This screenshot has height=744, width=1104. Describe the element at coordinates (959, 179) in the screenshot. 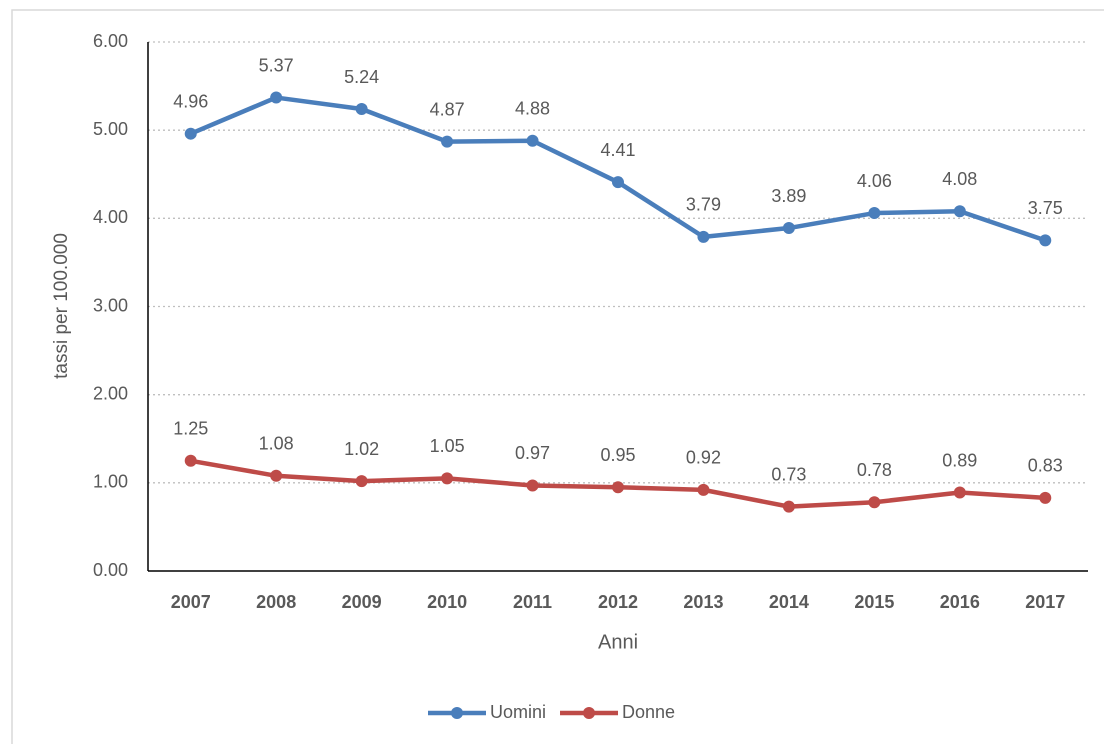

I see `data-label: 4.08` at that location.